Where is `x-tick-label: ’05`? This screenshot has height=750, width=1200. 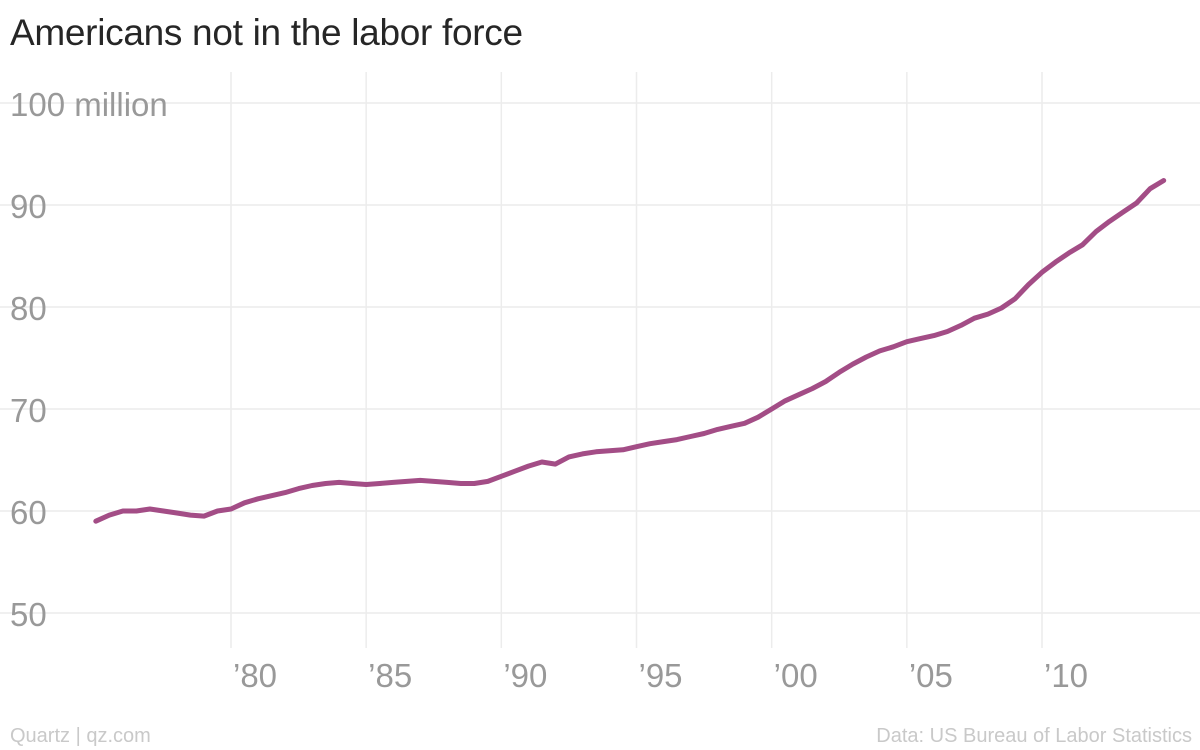
x-tick-label: ’05 is located at coordinates (931, 675).